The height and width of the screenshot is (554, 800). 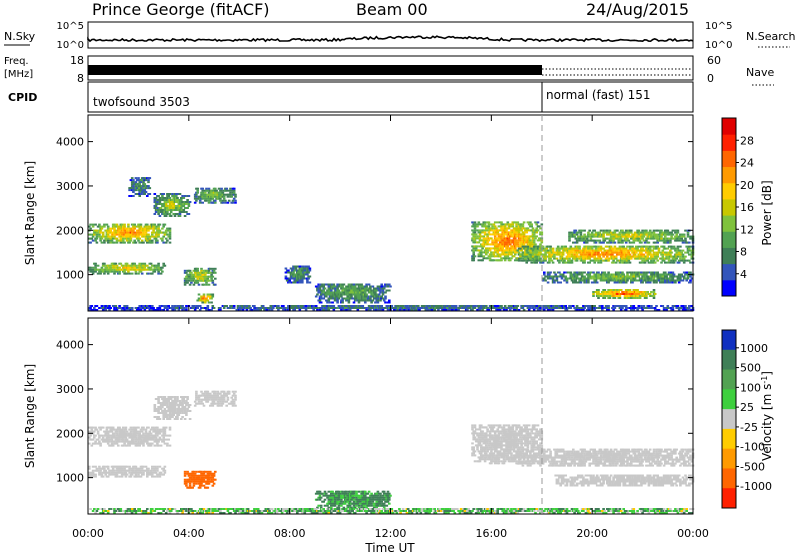 I want to click on freq-strip: Freq. [MHz] 18 8 60 0 Nave, so click(x=389, y=70).